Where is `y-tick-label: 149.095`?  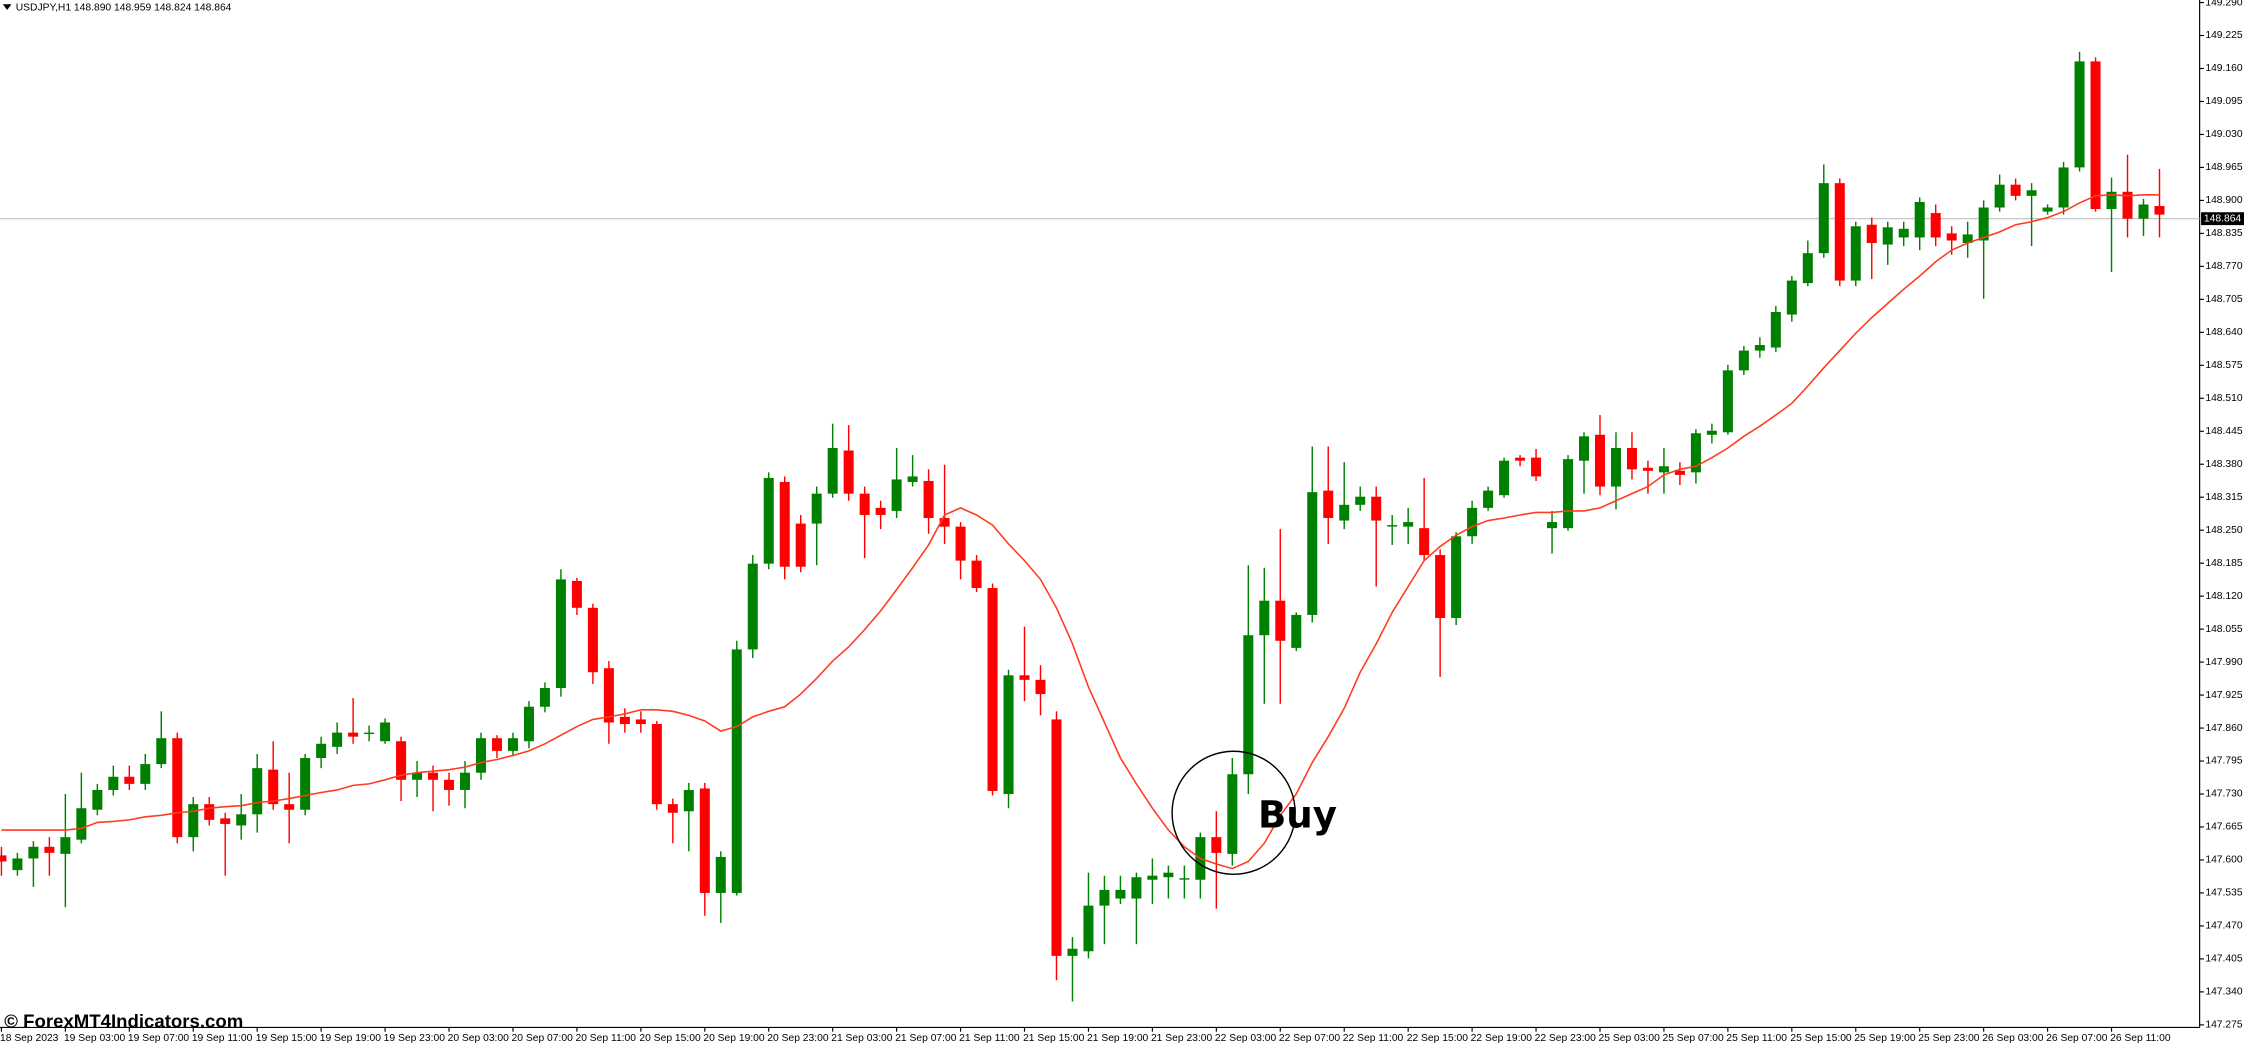
y-tick-label: 149.095 is located at coordinates (2223, 101).